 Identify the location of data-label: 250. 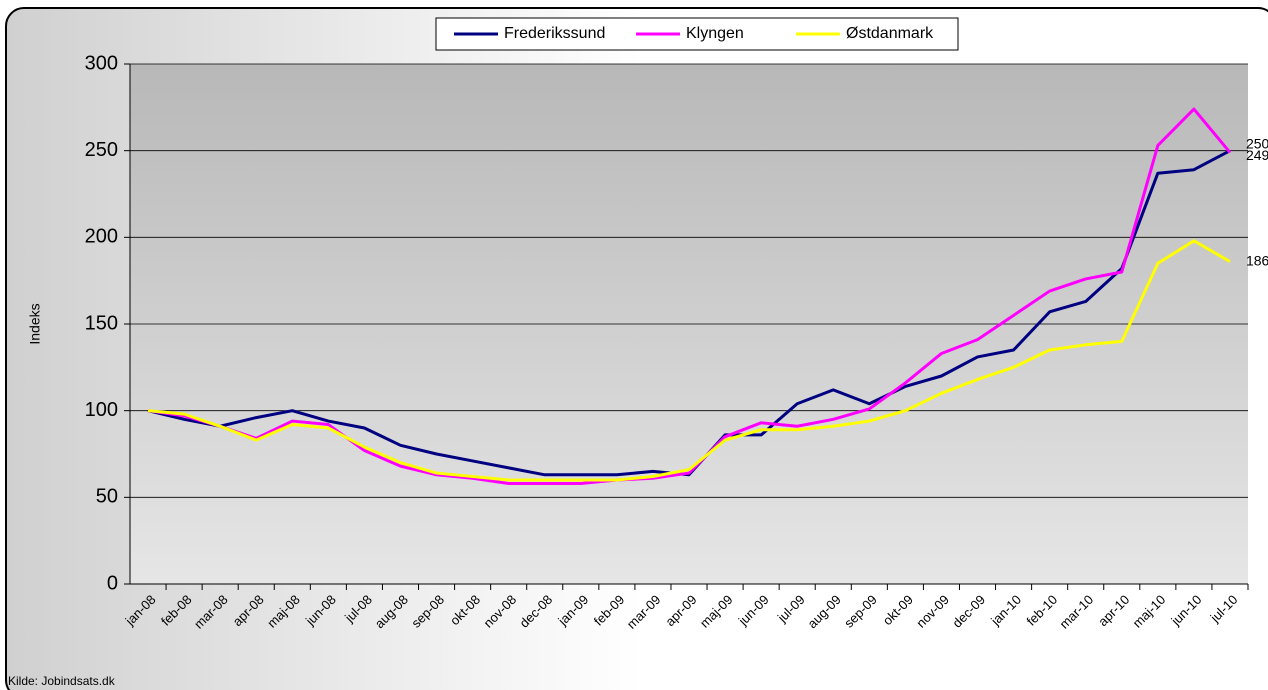
(1257, 143).